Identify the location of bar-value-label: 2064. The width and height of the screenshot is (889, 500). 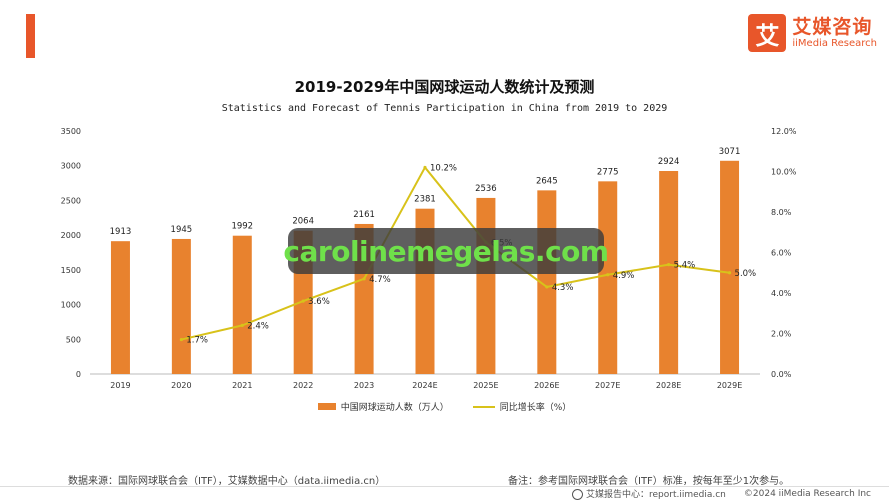
(303, 222).